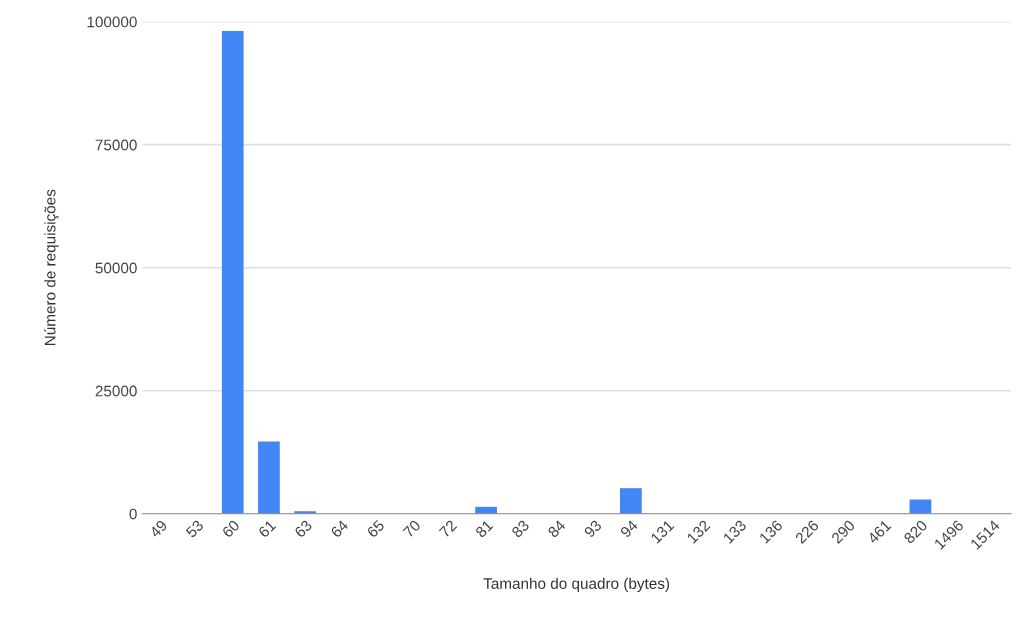 The width and height of the screenshot is (1016, 619). I want to click on y-tick-label: 75000, so click(116, 145).